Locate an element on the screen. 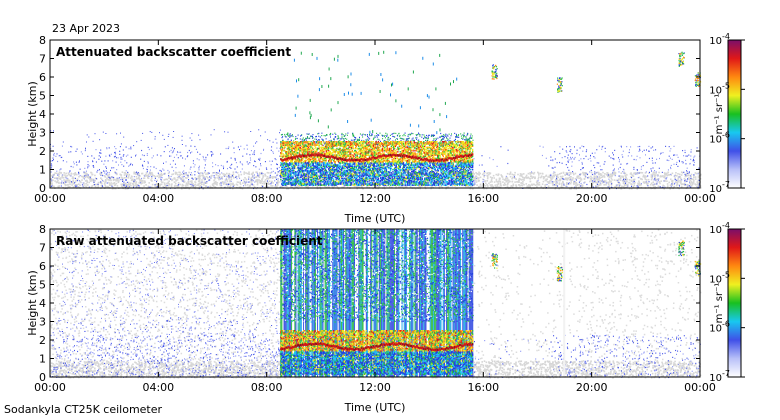 Image resolution: width=780 pixels, height=420 pixels. panel-title: Attenuated backscatter coefficient is located at coordinates (173, 52).